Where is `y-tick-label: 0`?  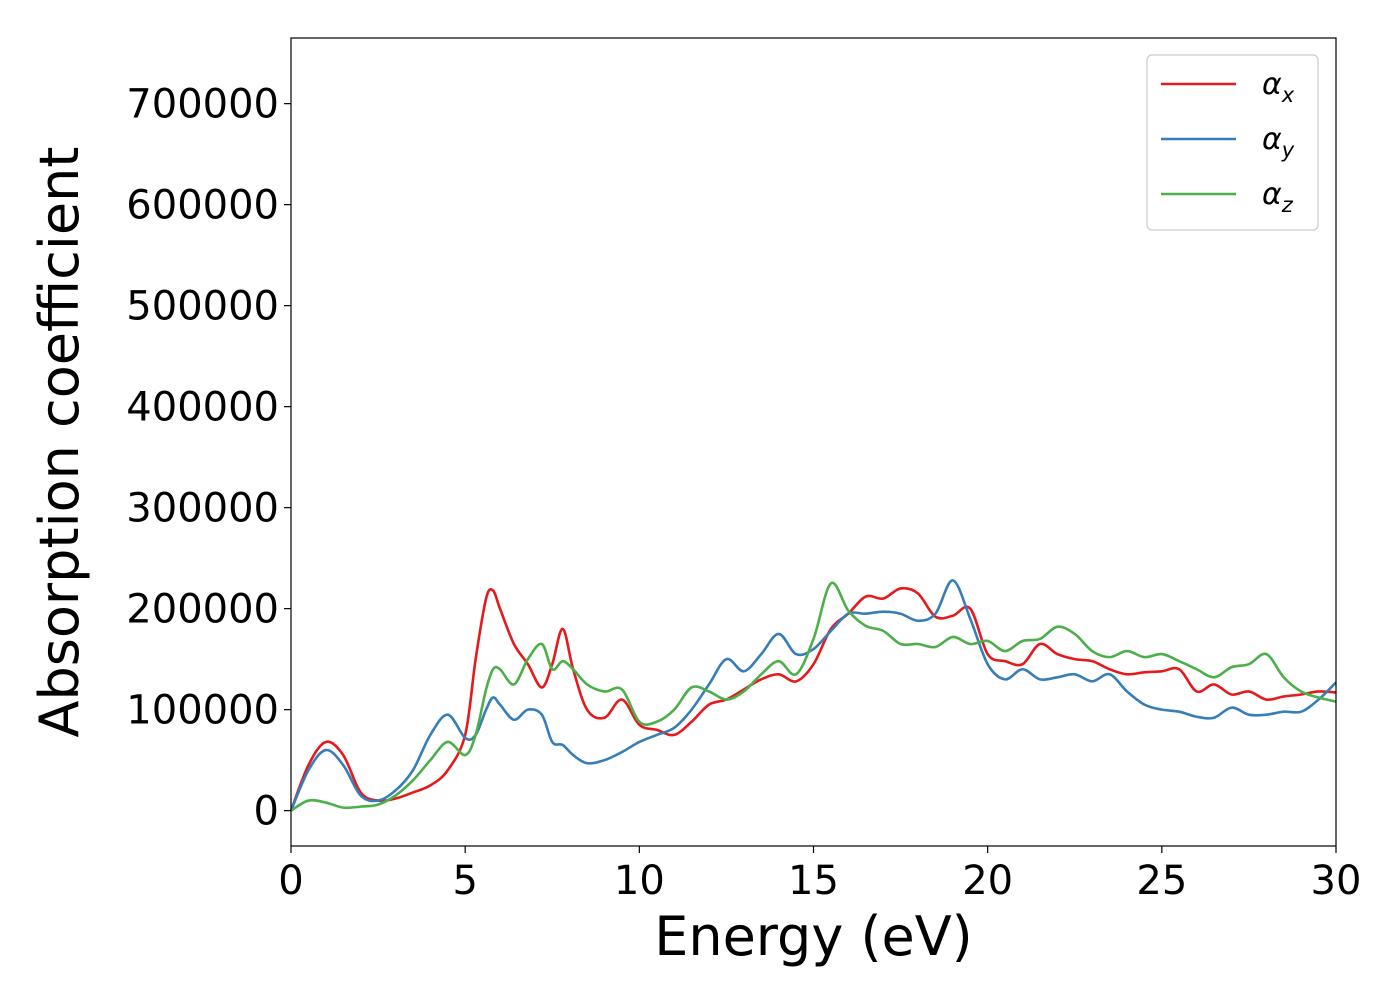 y-tick-label: 0 is located at coordinates (266, 812).